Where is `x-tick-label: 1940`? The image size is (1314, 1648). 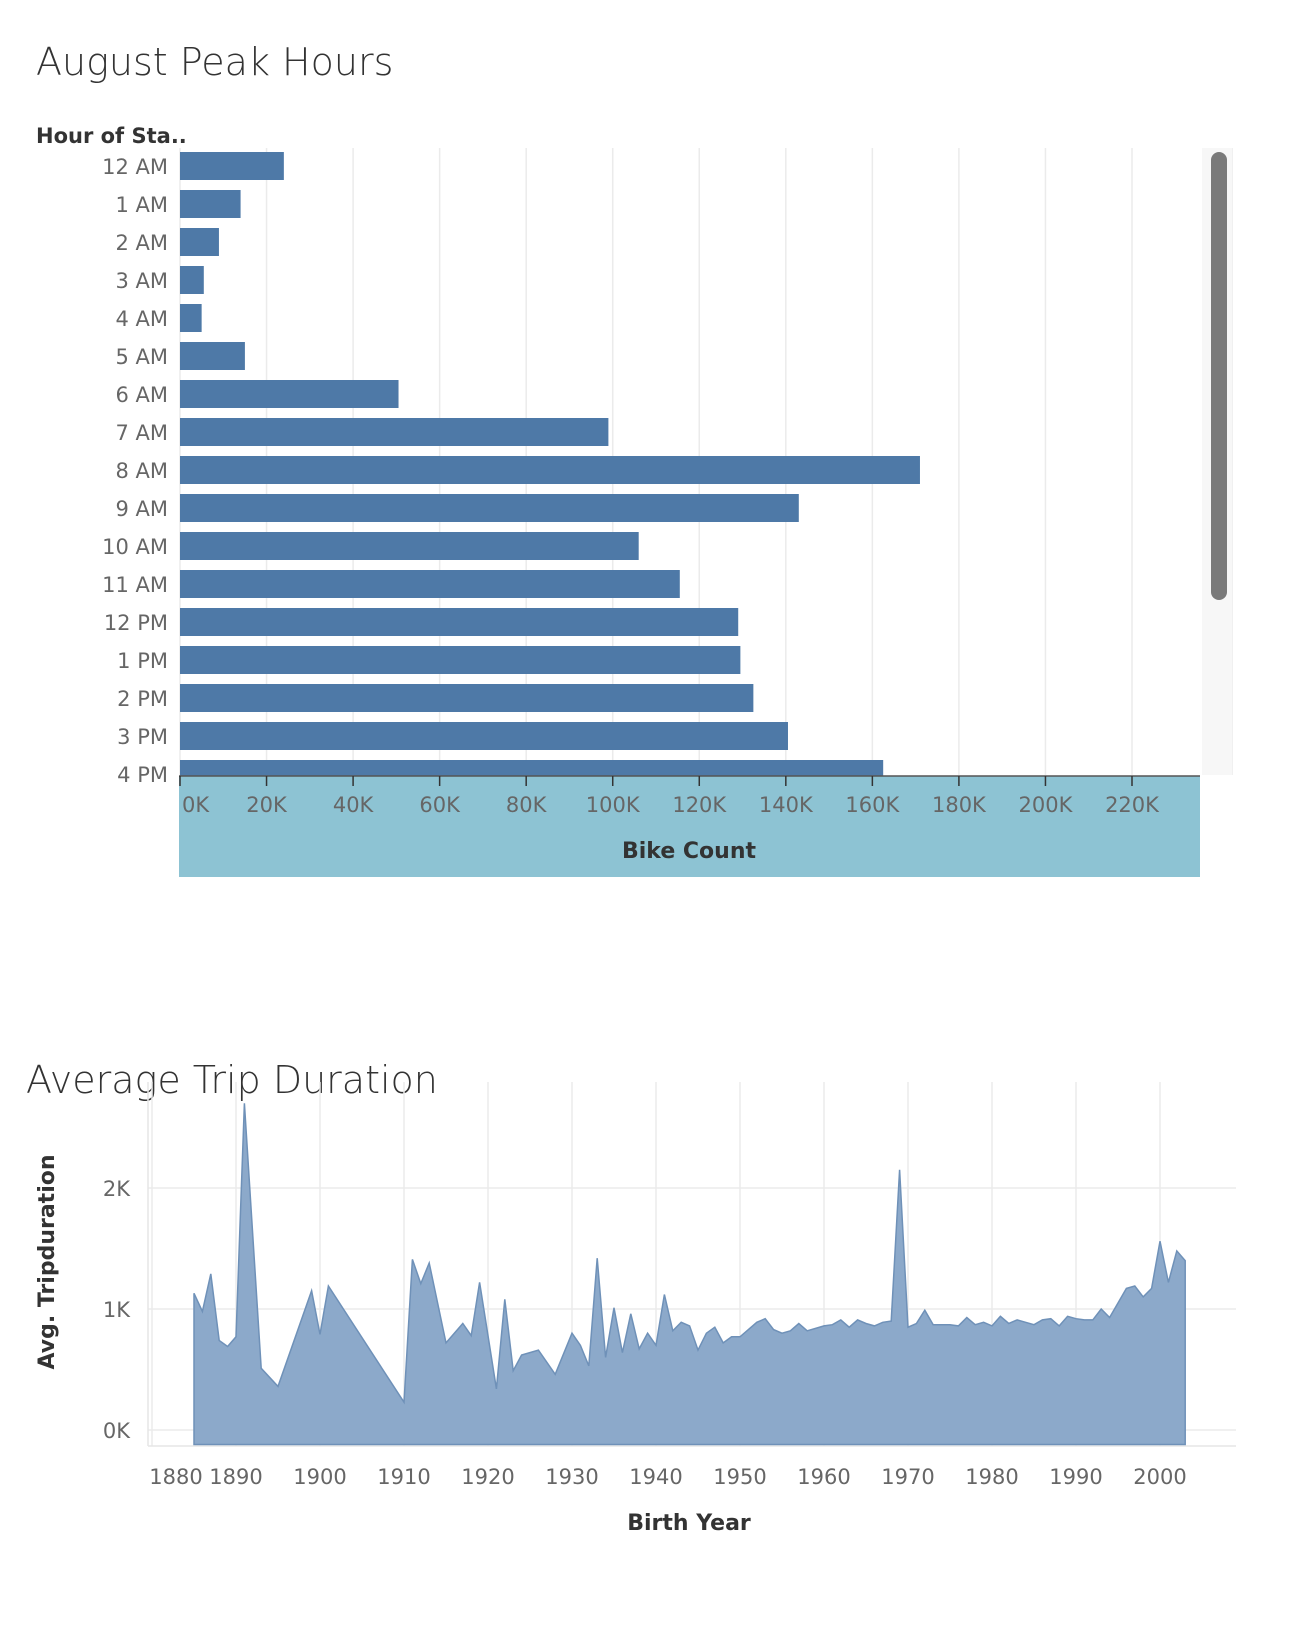
x-tick-label: 1940 is located at coordinates (655, 1477).